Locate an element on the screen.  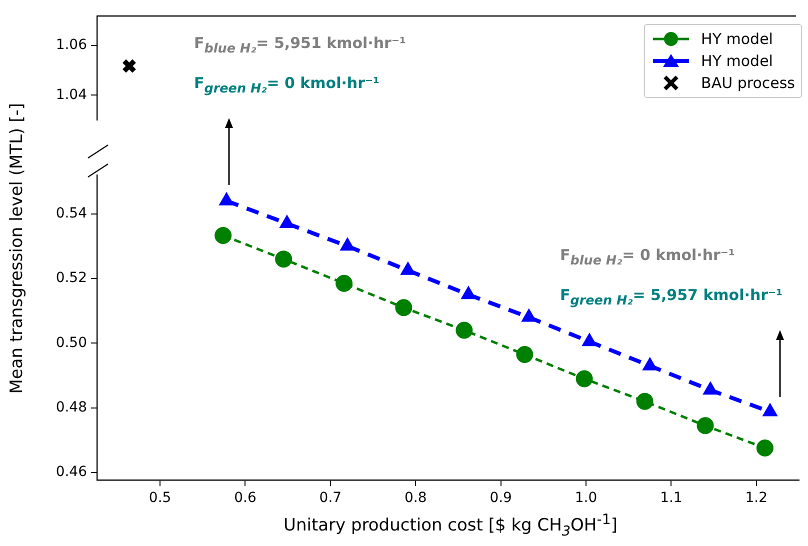
y-tick-label: 0.50 is located at coordinates (71, 342).